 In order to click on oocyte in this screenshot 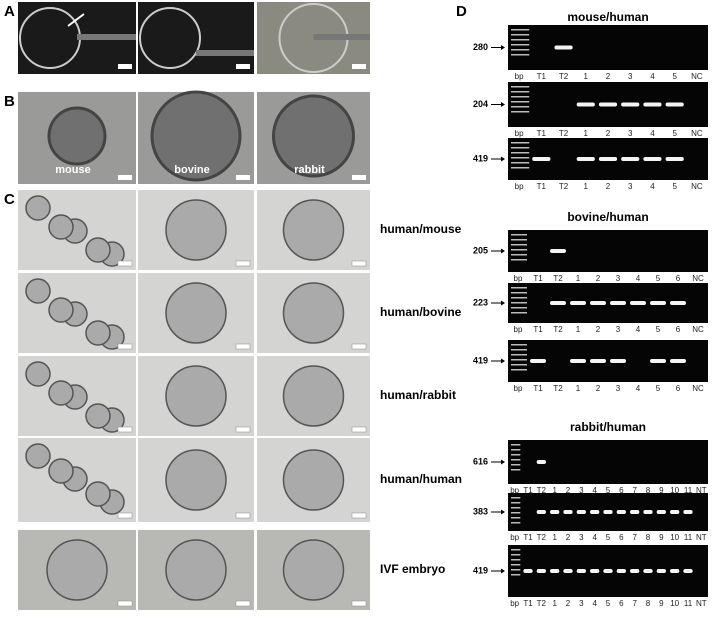, I will do `click(196, 136)`.